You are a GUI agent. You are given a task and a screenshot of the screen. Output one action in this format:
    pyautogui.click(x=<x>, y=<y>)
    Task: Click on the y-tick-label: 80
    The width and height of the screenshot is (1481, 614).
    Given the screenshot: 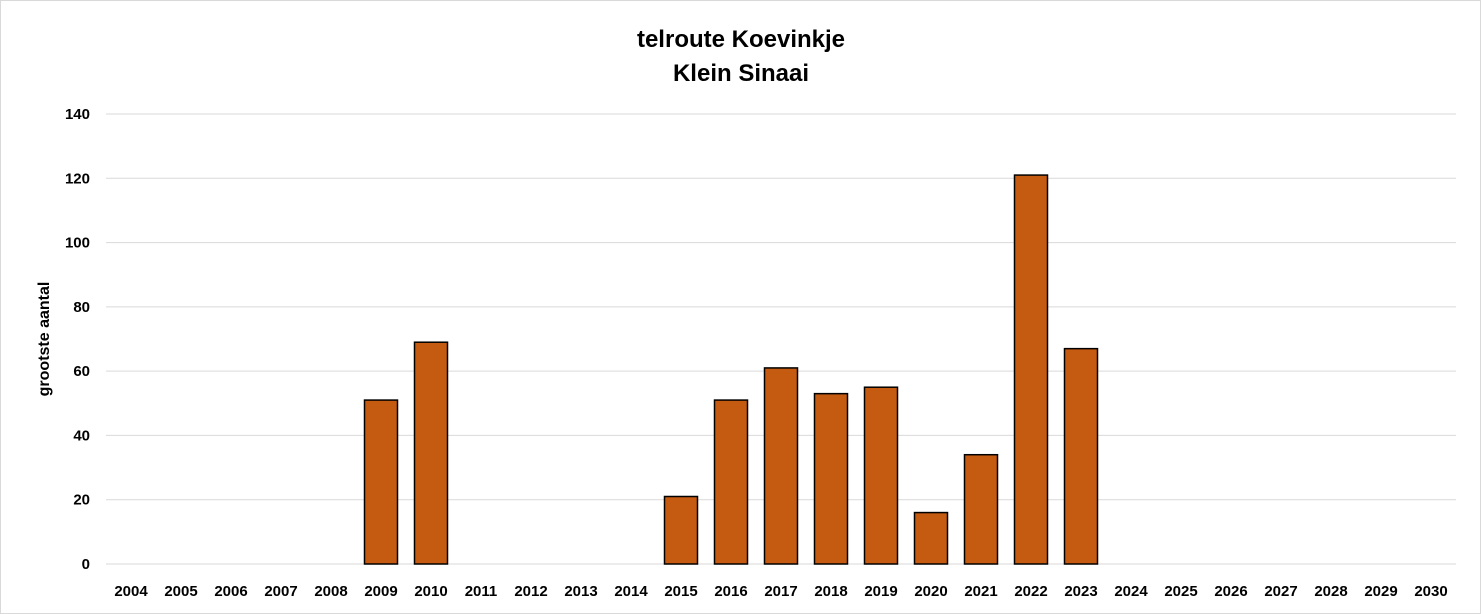 What is the action you would take?
    pyautogui.click(x=81, y=307)
    